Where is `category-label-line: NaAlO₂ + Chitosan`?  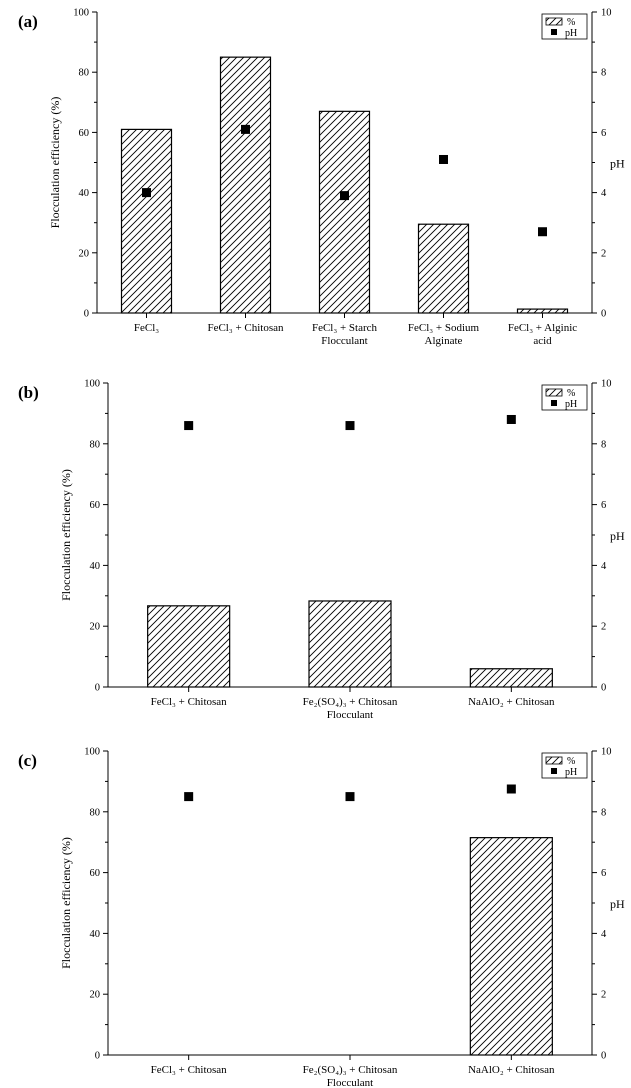
category-label-line: NaAlO₂ + Chitosan is located at coordinates (511, 702).